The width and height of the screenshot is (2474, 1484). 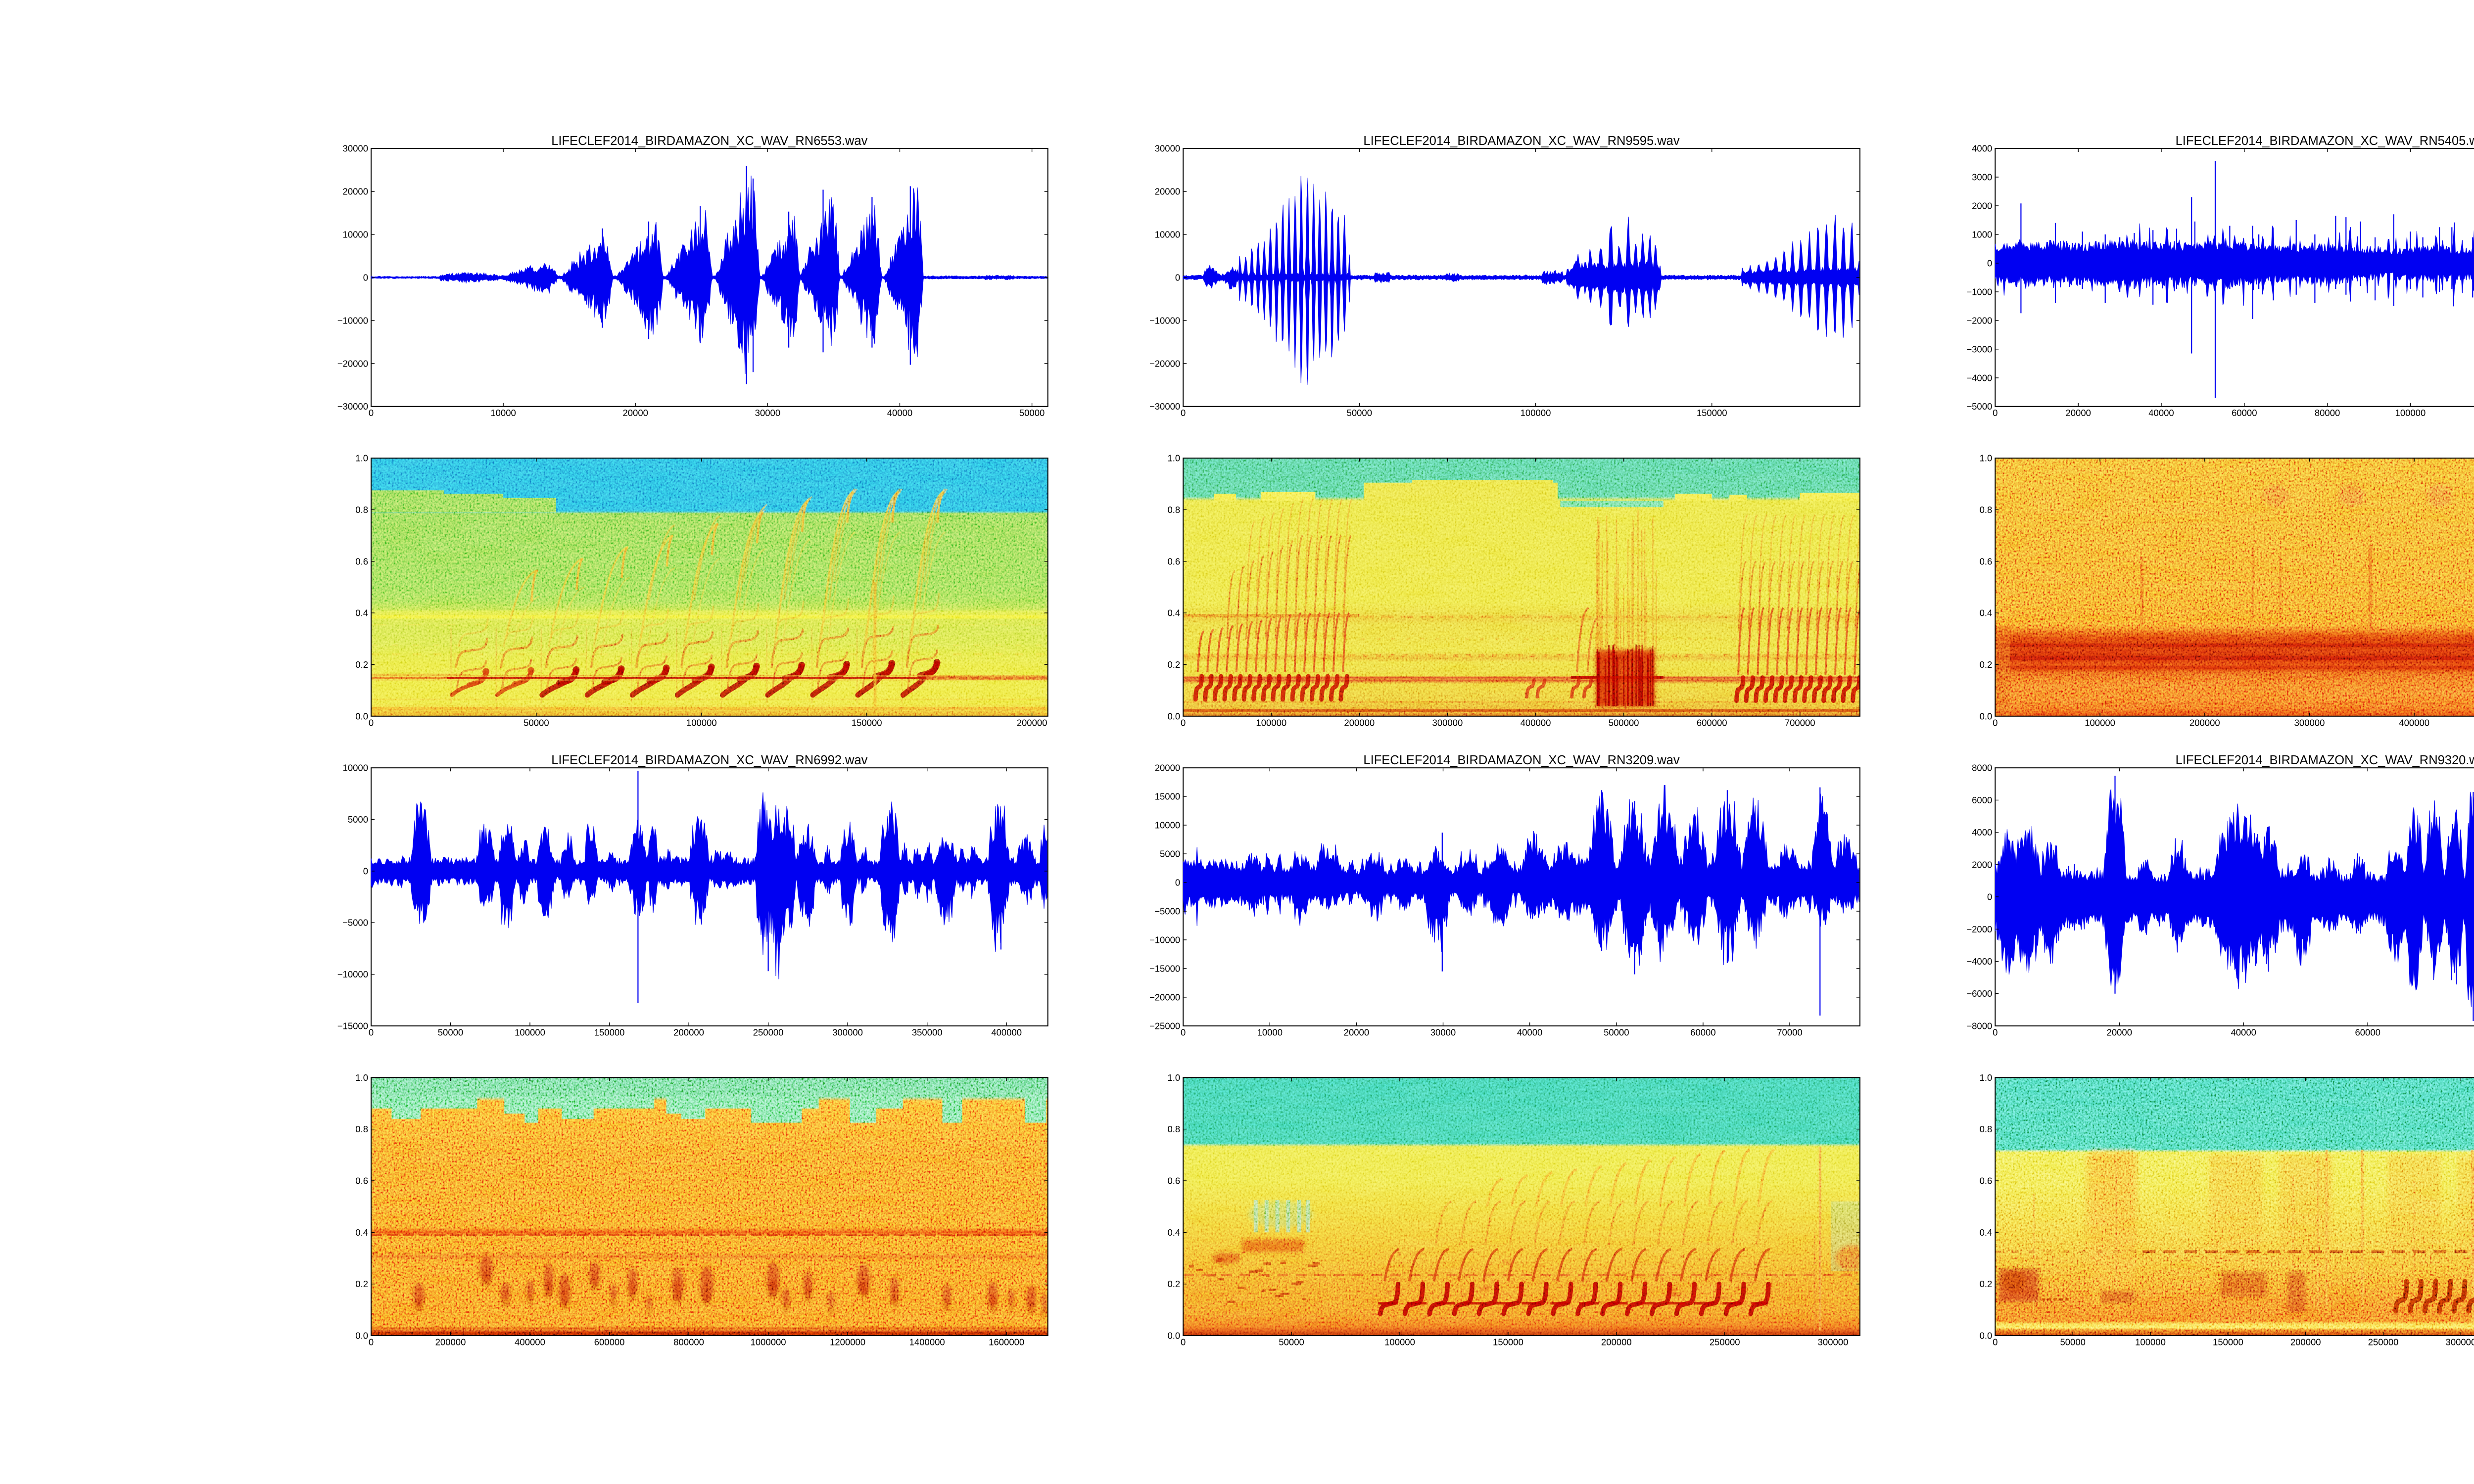 I want to click on svg-text: 500000, so click(x=1624, y=722).